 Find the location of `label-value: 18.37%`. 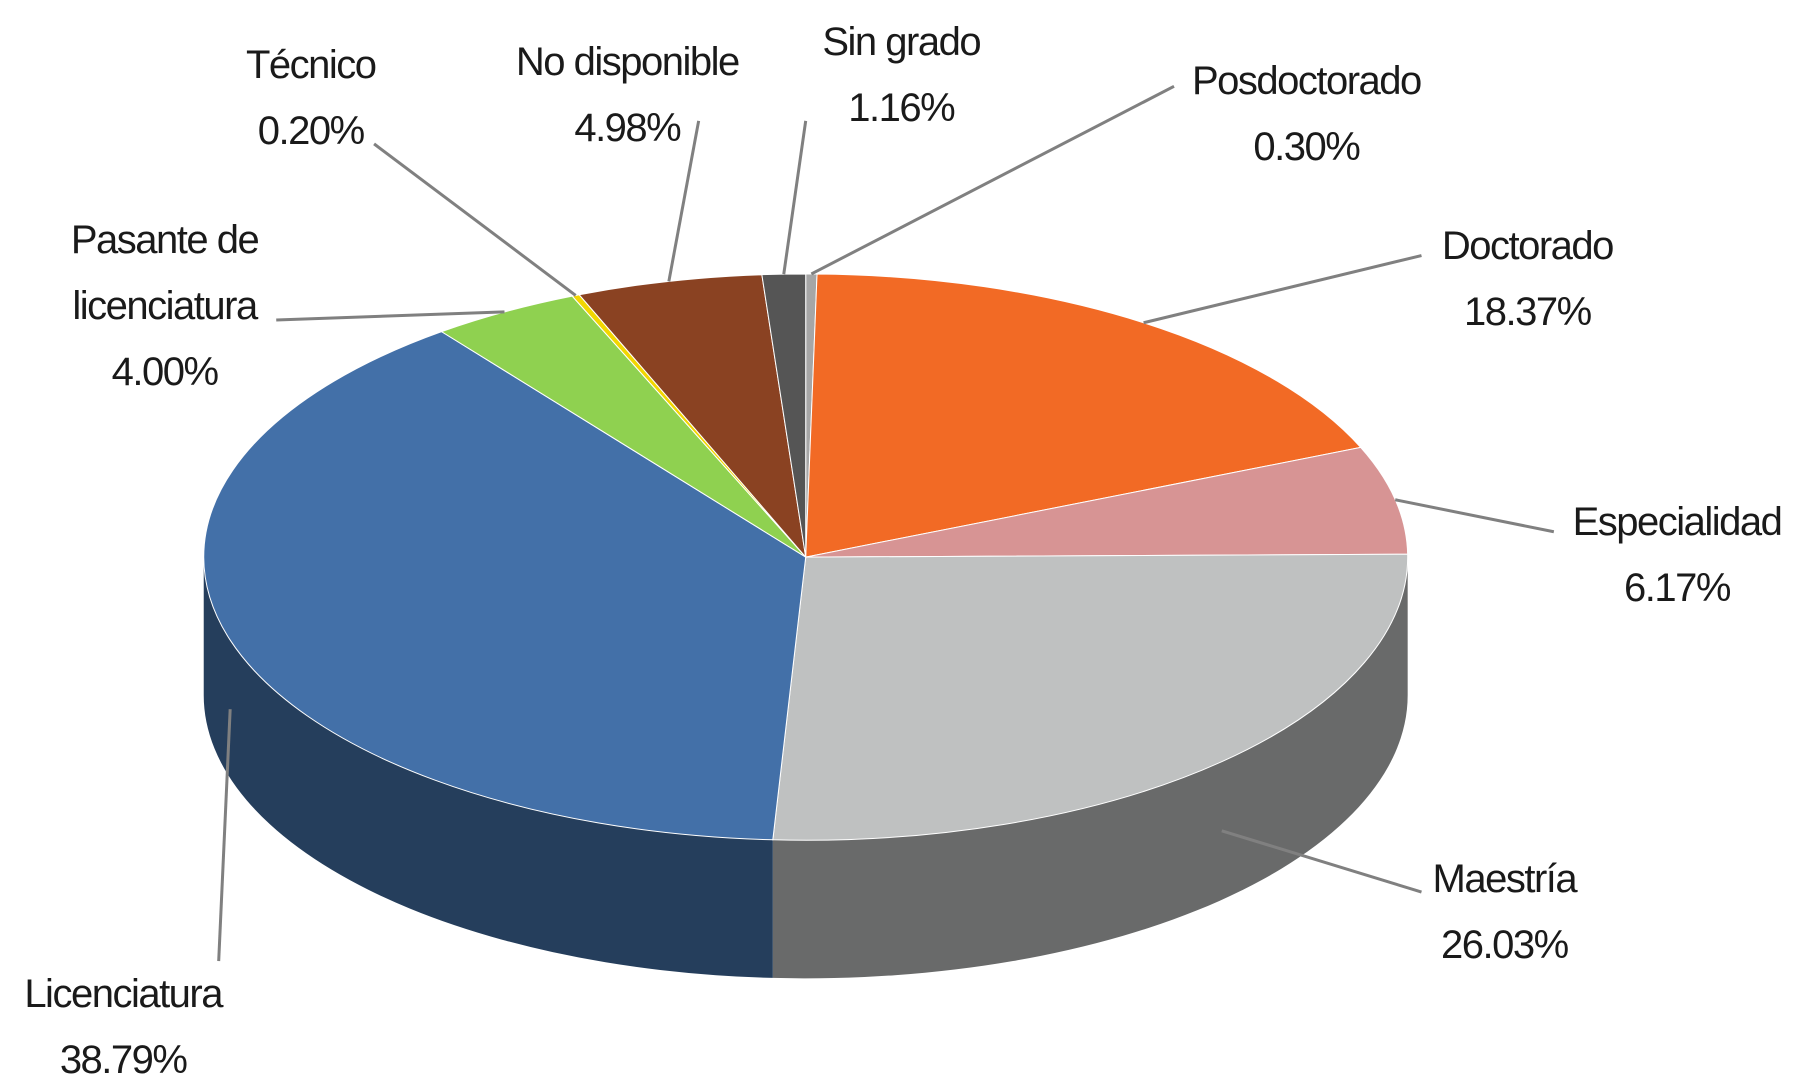

label-value: 18.37% is located at coordinates (1528, 311).